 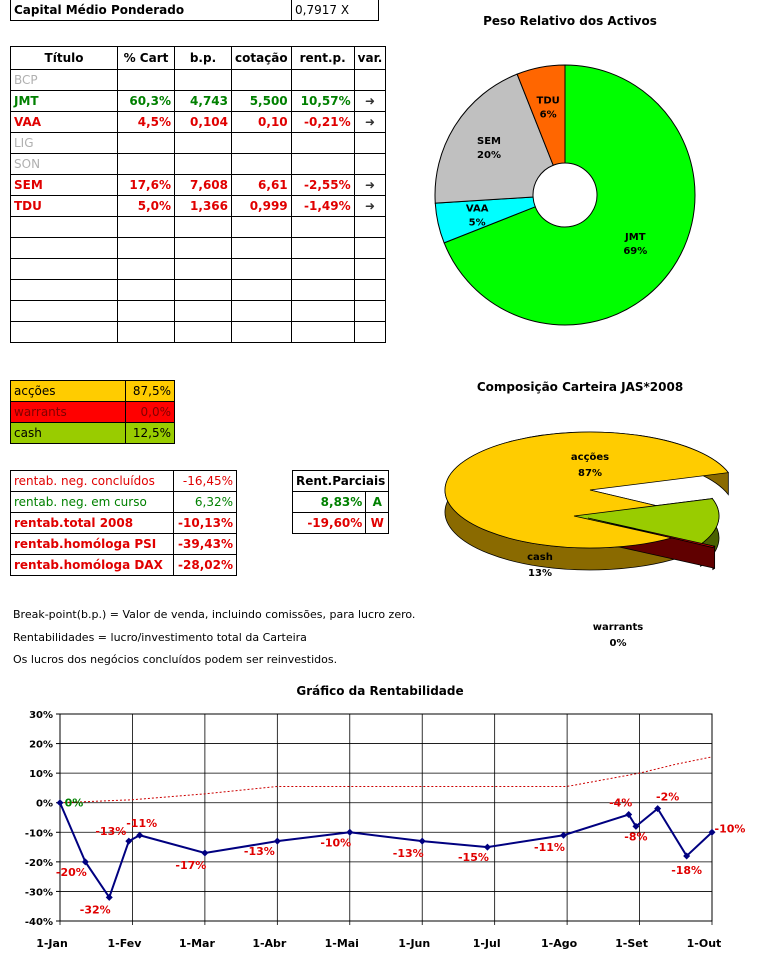 What do you see at coordinates (92, 502) in the screenshot?
I see `return-label: rentab. neg. em curso` at bounding box center [92, 502].